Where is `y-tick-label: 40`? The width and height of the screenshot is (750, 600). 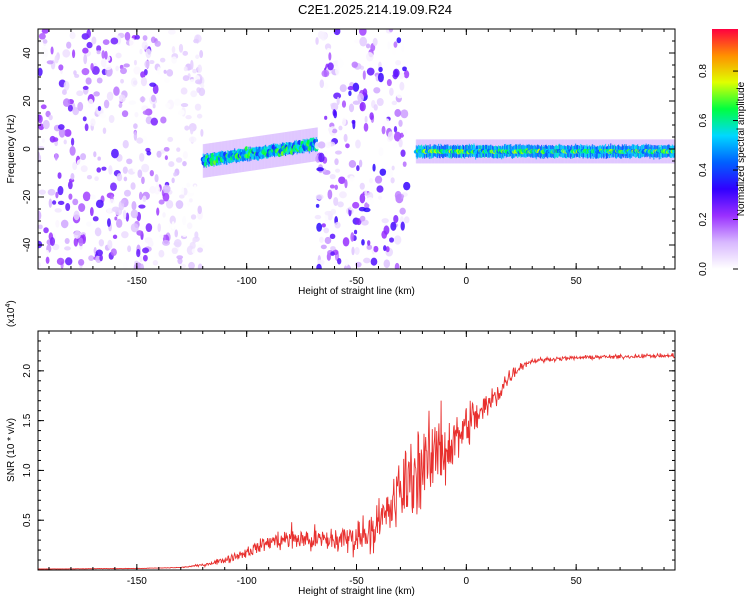
y-tick-label: 40 is located at coordinates (27, 53).